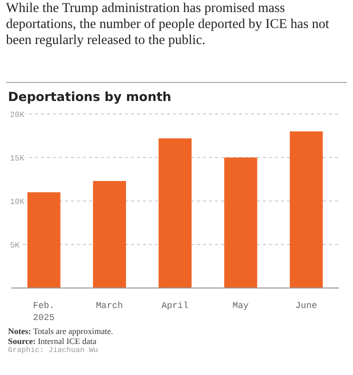 This screenshot has width=353, height=375. What do you see at coordinates (52, 341) in the screenshot?
I see `source-note: Source: Internal ICE data` at bounding box center [52, 341].